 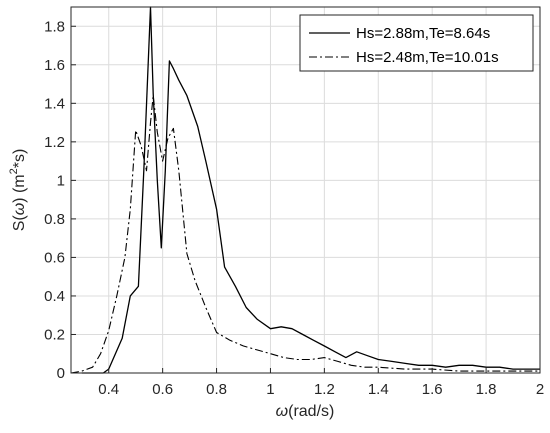 What do you see at coordinates (216, 389) in the screenshot?
I see `x-tick-label: 0.8` at bounding box center [216, 389].